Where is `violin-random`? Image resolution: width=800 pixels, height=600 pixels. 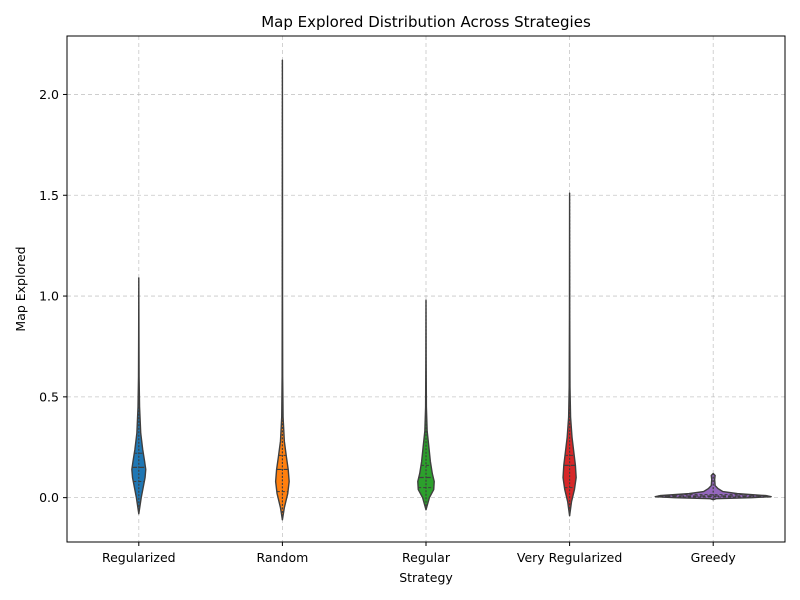 violin-random is located at coordinates (282, 290).